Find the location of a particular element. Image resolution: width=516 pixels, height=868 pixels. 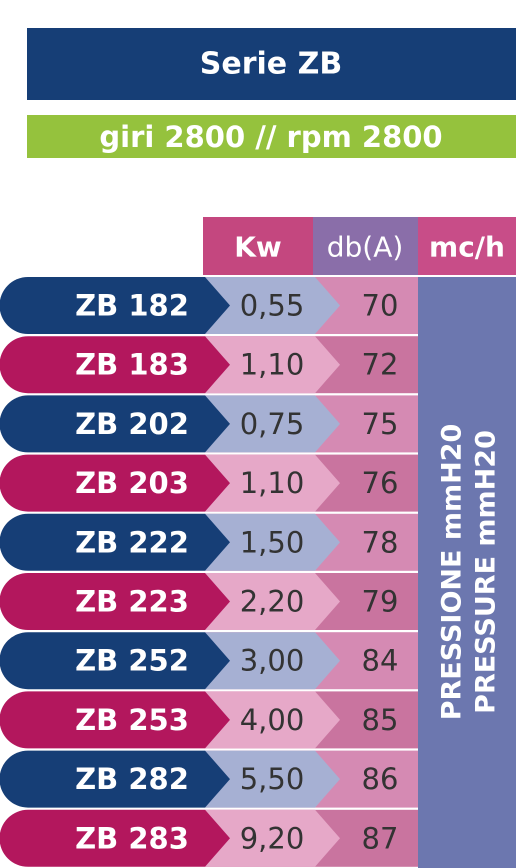

side-column is located at coordinates (467, 572).